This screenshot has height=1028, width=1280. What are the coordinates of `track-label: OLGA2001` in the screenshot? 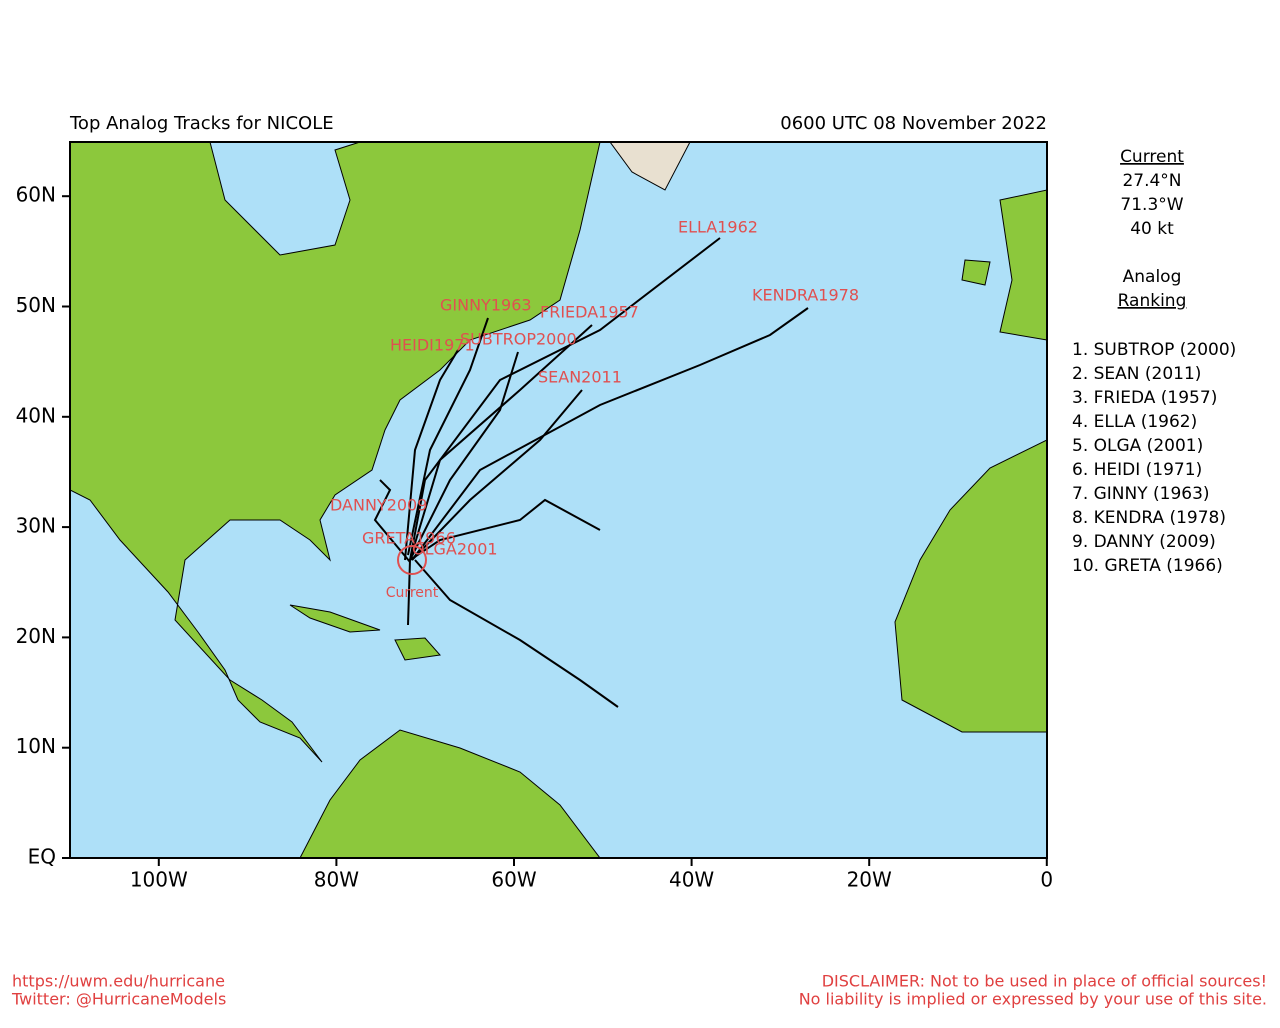 It's located at (455, 549).